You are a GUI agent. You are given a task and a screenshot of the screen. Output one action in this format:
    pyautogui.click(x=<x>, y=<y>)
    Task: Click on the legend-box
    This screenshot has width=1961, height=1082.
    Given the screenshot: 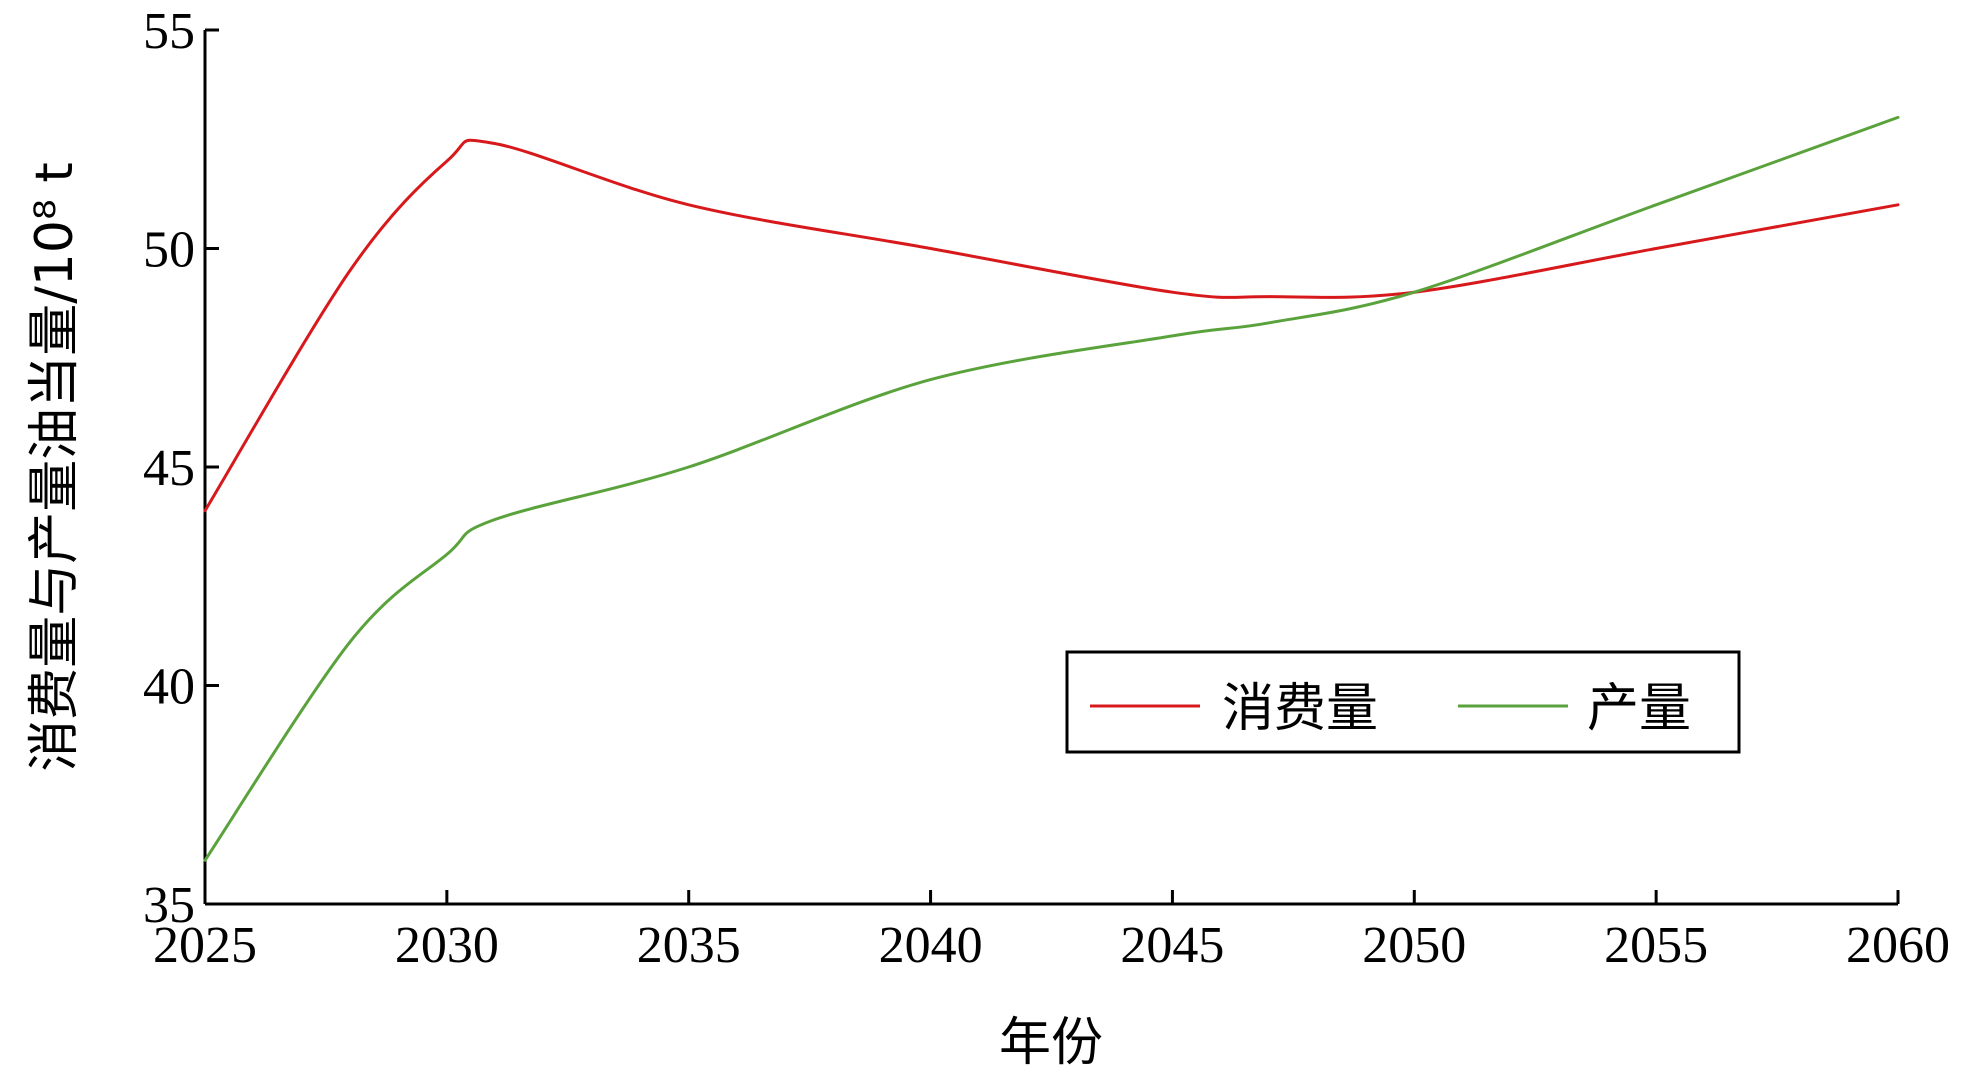 What is the action you would take?
    pyautogui.click(x=1403, y=702)
    